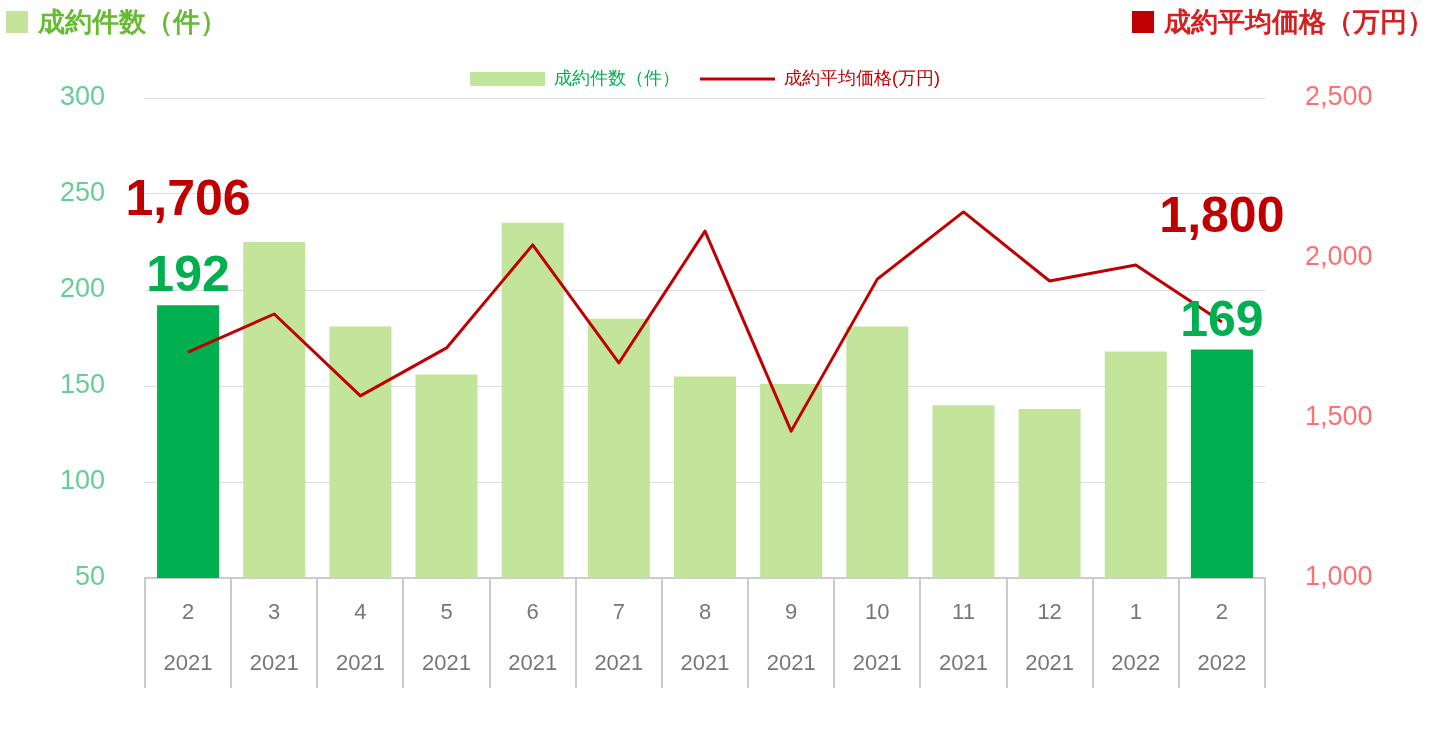 Image resolution: width=1440 pixels, height=738 pixels. What do you see at coordinates (791, 637) in the screenshot?
I see `x-tick-label: 9 2021` at bounding box center [791, 637].